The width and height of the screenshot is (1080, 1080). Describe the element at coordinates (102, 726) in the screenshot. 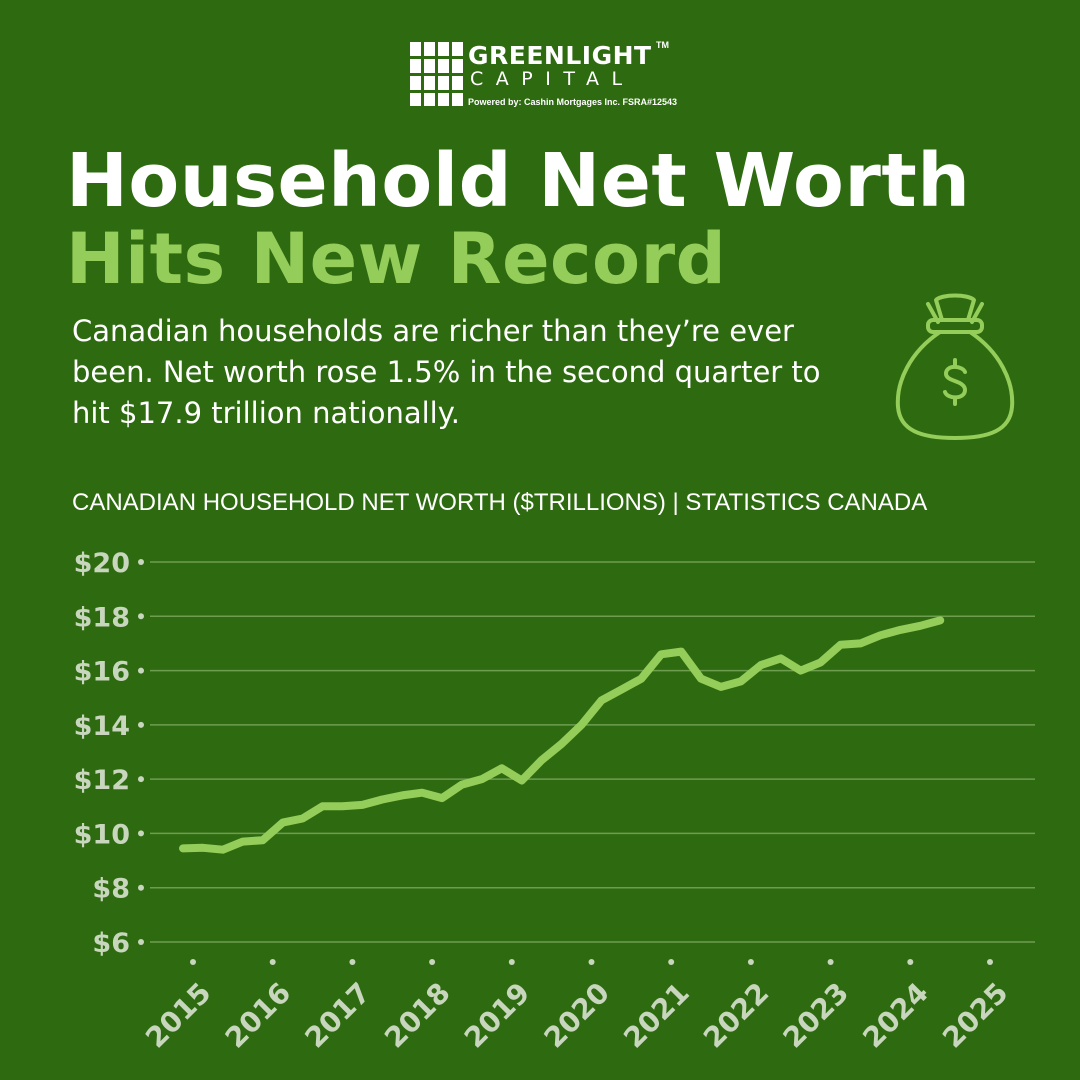

I see `y-tick-label: $14` at that location.